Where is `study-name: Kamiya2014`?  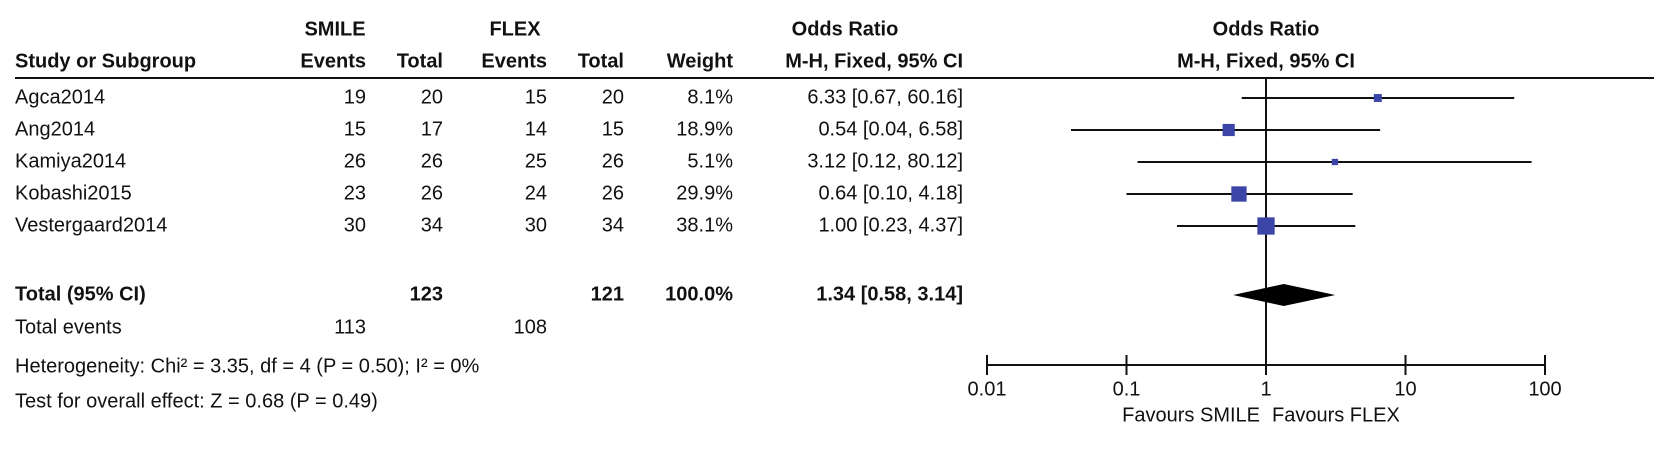
study-name: Kamiya2014 is located at coordinates (70, 161).